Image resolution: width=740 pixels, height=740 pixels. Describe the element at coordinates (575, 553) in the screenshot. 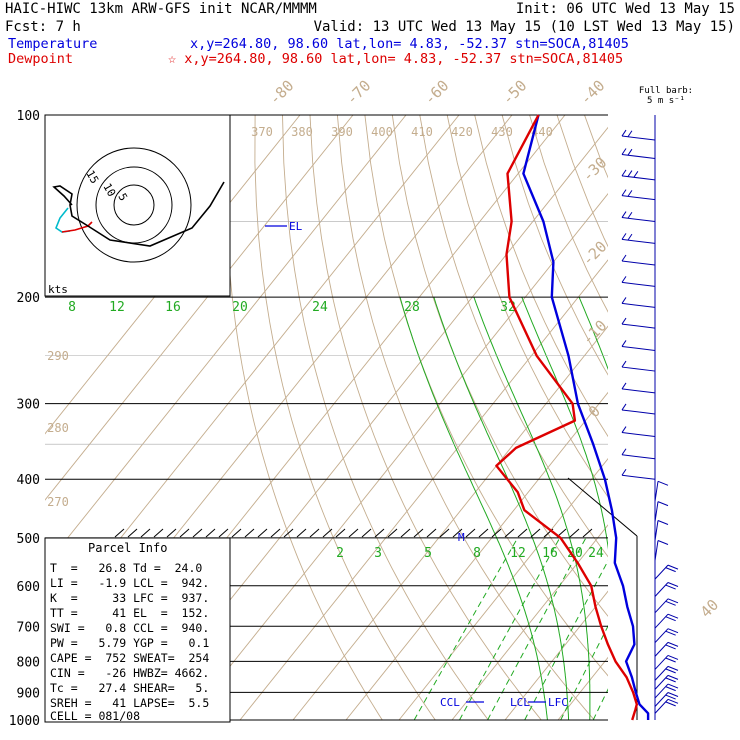

I see `mixing-ratio-label: 20` at that location.